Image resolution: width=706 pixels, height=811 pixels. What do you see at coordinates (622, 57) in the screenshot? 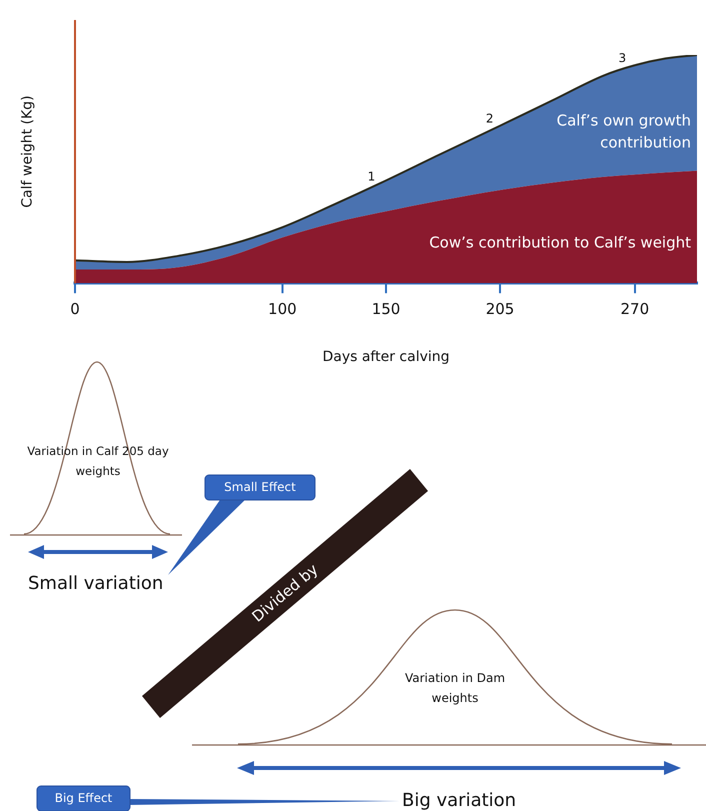
I see `annotation: 3` at bounding box center [622, 57].